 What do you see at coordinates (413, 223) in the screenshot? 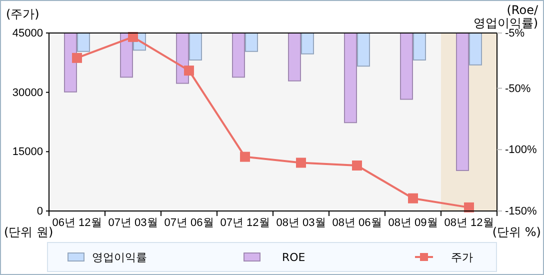
I see `x-tick-label: 08년 09월` at bounding box center [413, 223].